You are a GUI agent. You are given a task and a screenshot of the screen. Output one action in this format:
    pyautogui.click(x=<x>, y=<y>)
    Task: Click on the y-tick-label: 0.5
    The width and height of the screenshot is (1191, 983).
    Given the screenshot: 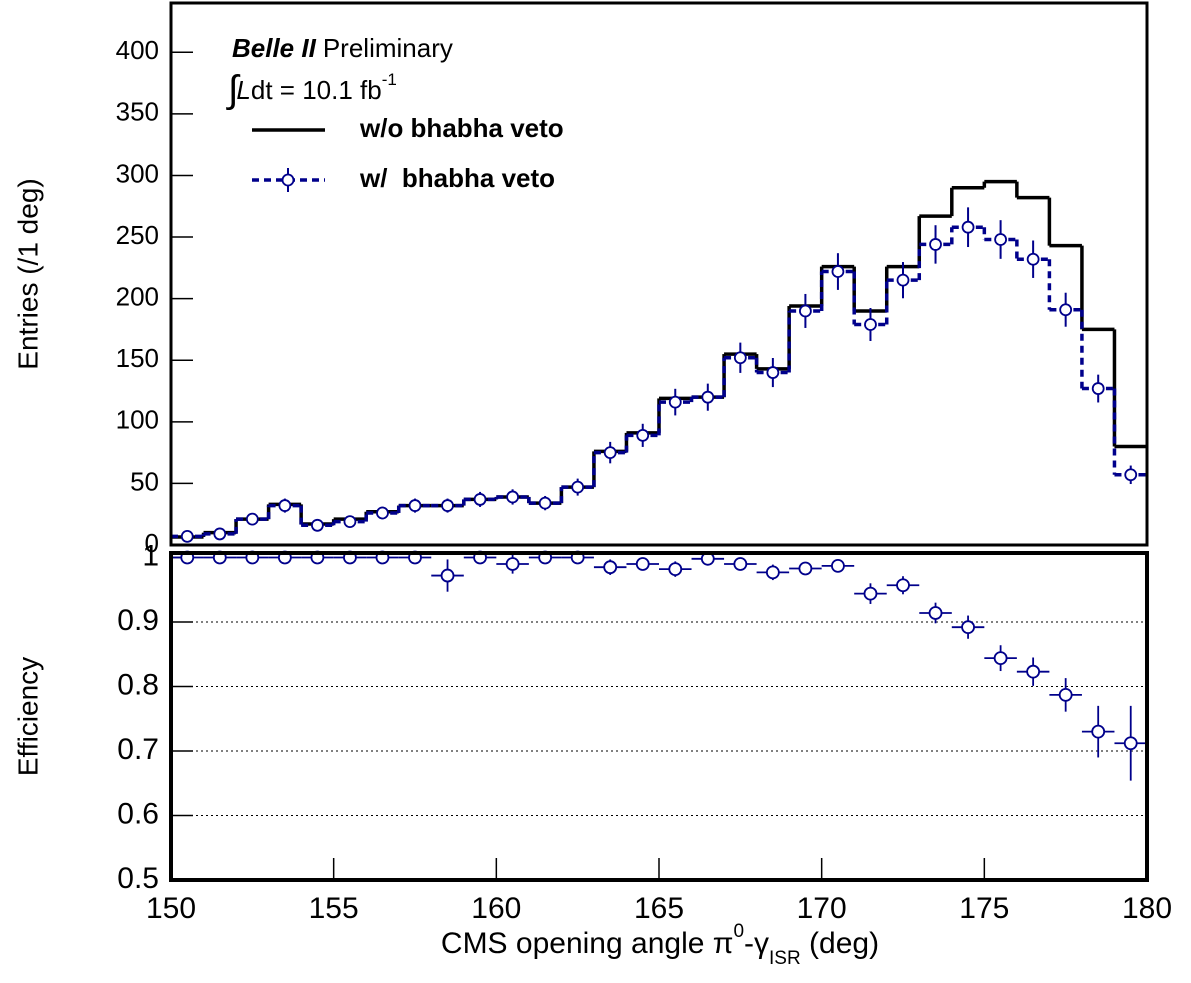 What is the action you would take?
    pyautogui.click(x=138, y=878)
    